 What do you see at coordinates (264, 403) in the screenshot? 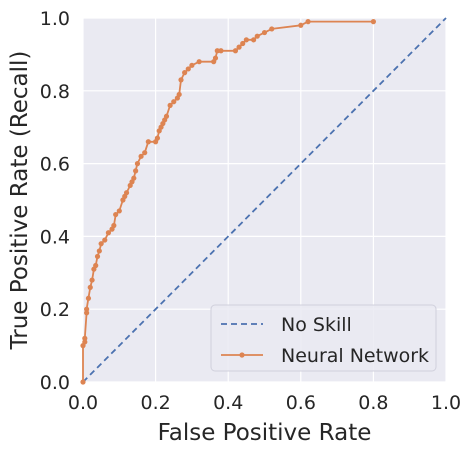
I see `x-tick-labels: 0.0 0.2 0.4 0.6 0.8 1.0` at bounding box center [264, 403].